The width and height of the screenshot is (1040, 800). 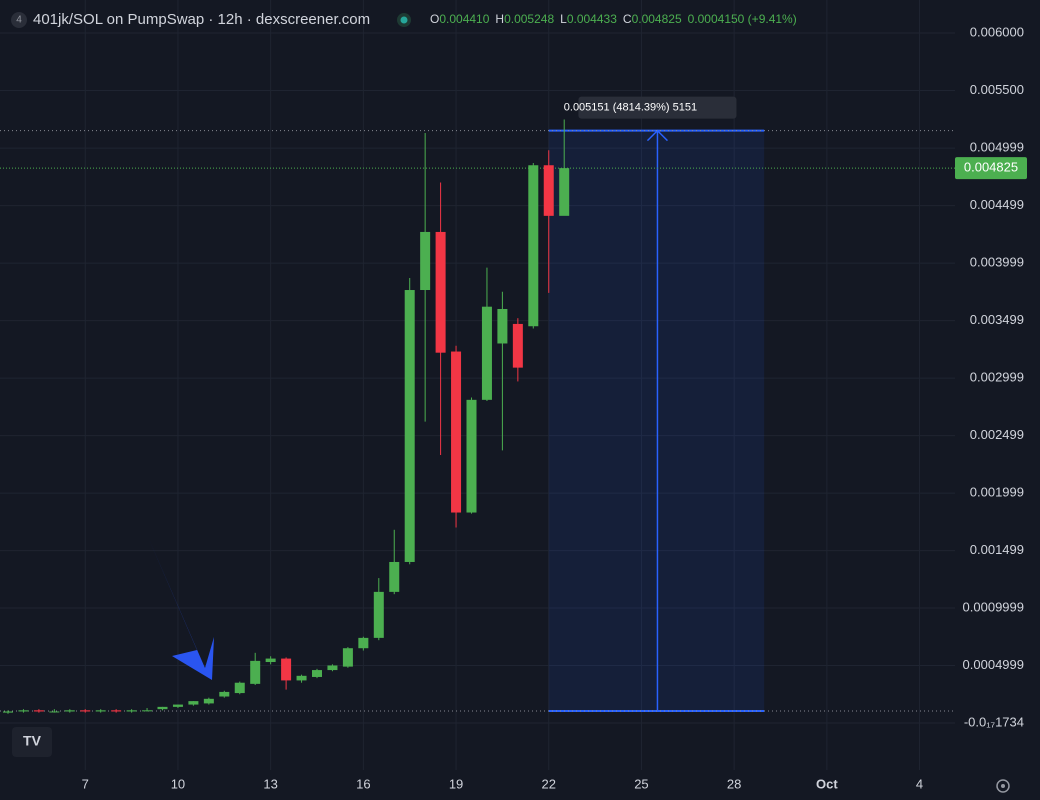 I want to click on symbol-badge: 4, so click(x=19, y=20).